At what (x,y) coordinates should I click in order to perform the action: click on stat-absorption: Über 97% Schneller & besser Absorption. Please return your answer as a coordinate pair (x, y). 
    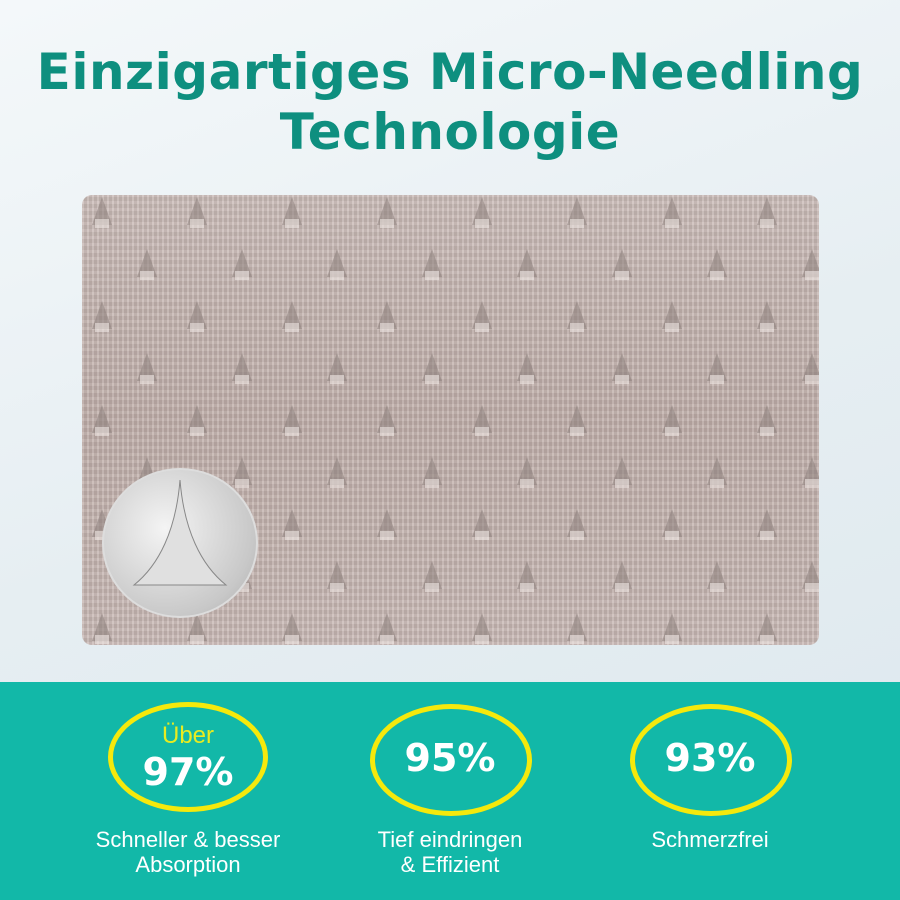
    Looking at the image, I should click on (188, 790).